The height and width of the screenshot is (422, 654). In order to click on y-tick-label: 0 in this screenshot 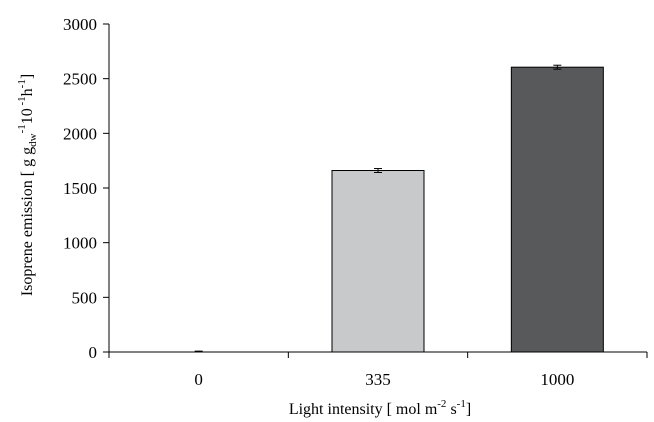, I will do `click(93, 352)`.